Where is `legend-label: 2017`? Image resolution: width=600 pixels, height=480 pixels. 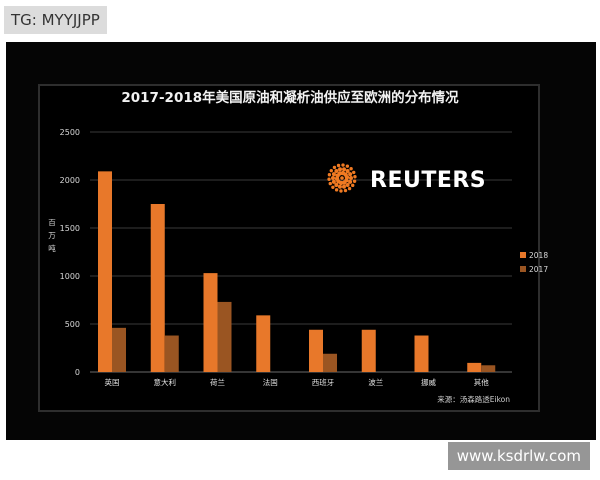 legend-label: 2017 is located at coordinates (538, 269).